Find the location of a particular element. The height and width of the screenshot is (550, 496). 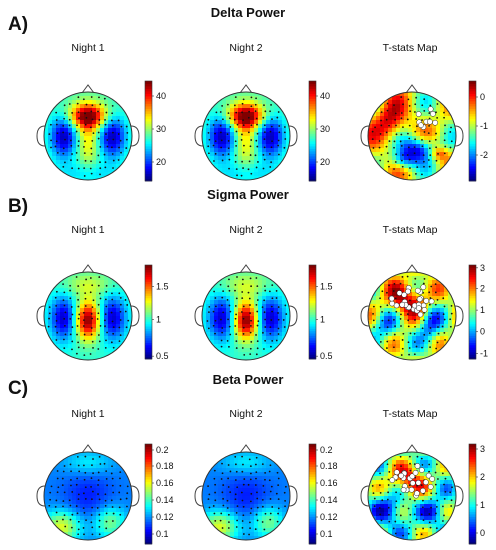

colorbar-tick-label: 30 is located at coordinates (161, 129).